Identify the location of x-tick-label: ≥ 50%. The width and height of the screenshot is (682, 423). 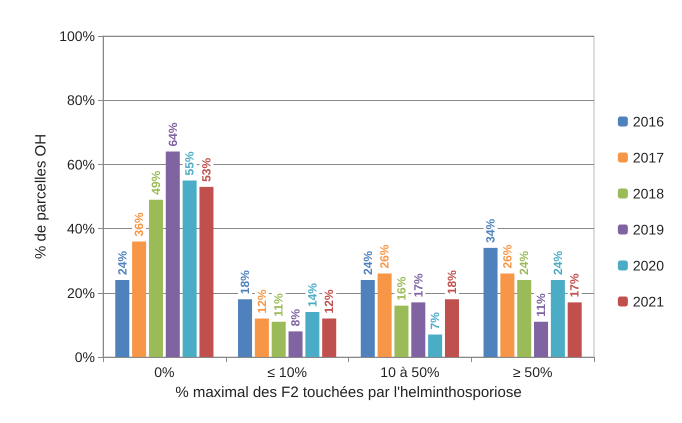
(532, 372).